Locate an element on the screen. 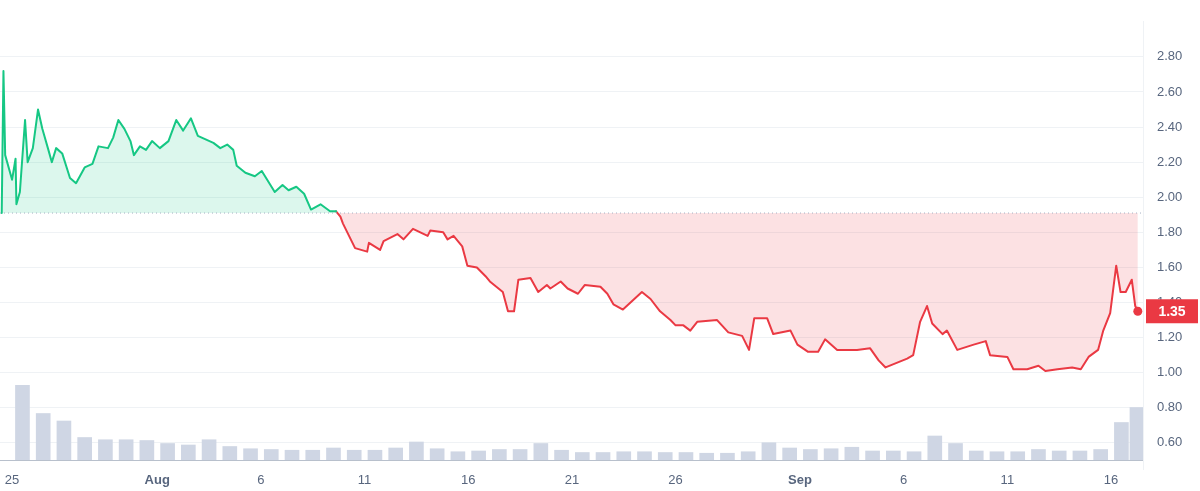 The width and height of the screenshot is (1200, 491). y-tick-label: 1.80 is located at coordinates (1170, 231).